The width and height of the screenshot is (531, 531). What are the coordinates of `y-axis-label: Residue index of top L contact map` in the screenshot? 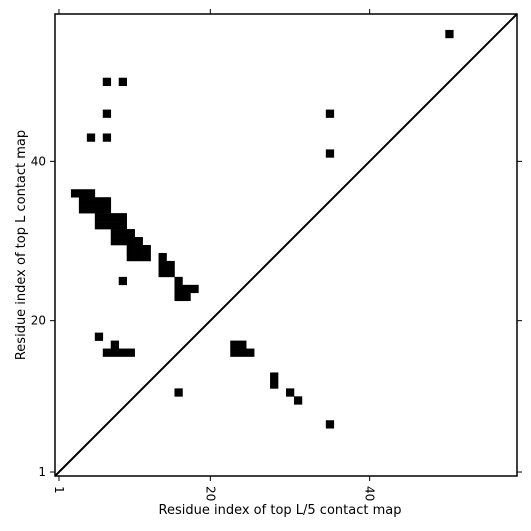 It's located at (21, 245).